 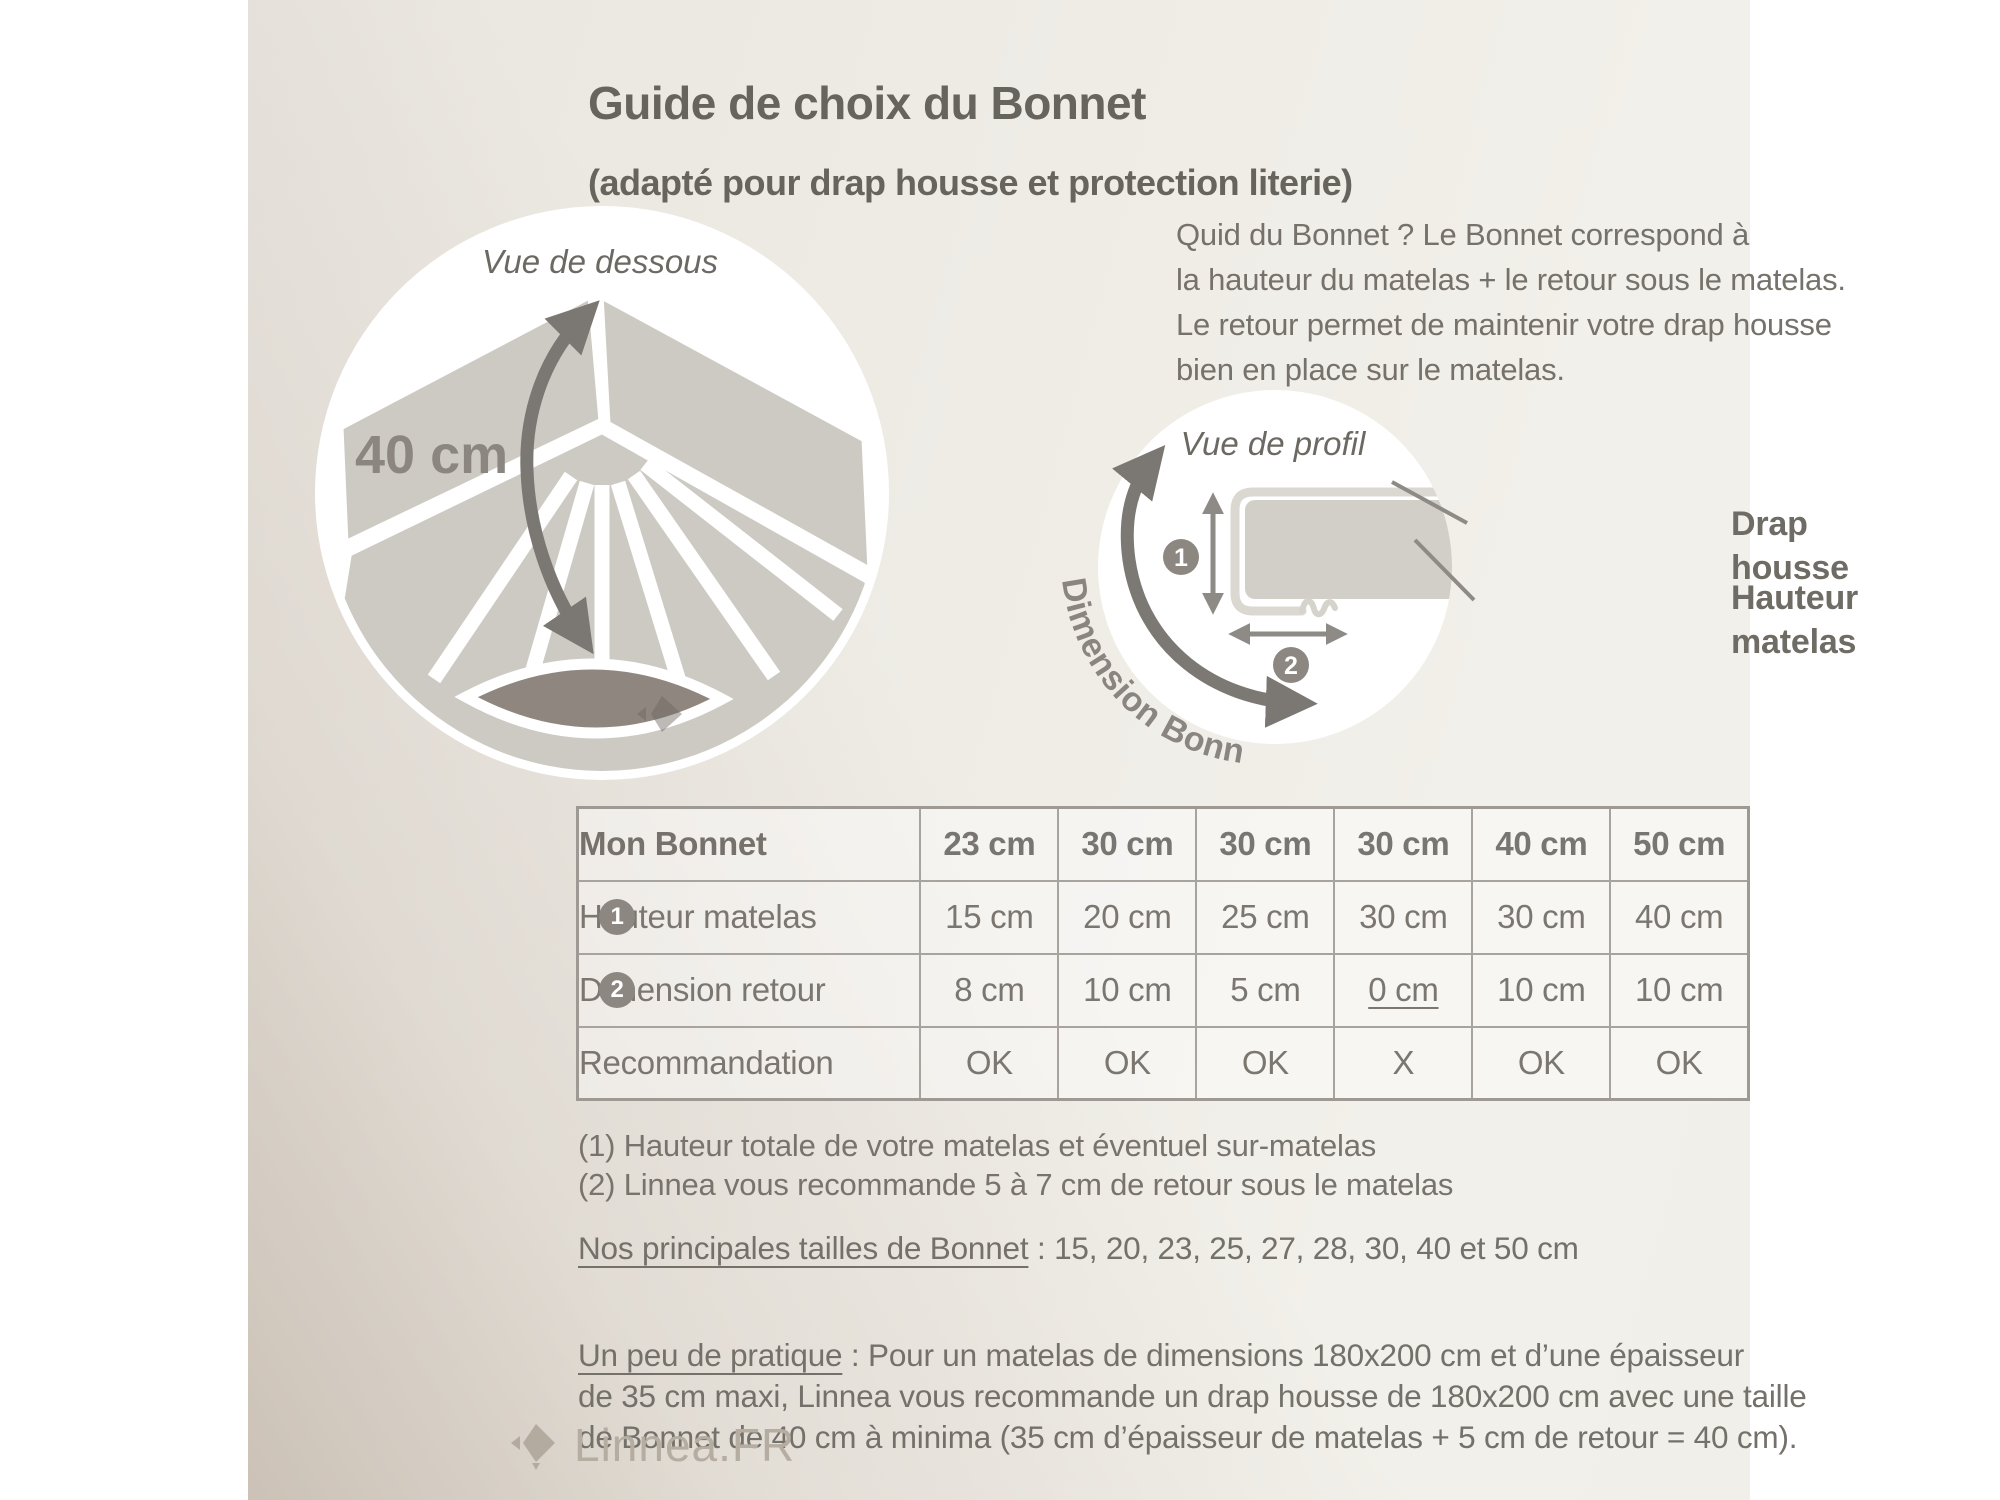 What do you see at coordinates (659, 714) in the screenshot?
I see `watermark-logo-icon` at bounding box center [659, 714].